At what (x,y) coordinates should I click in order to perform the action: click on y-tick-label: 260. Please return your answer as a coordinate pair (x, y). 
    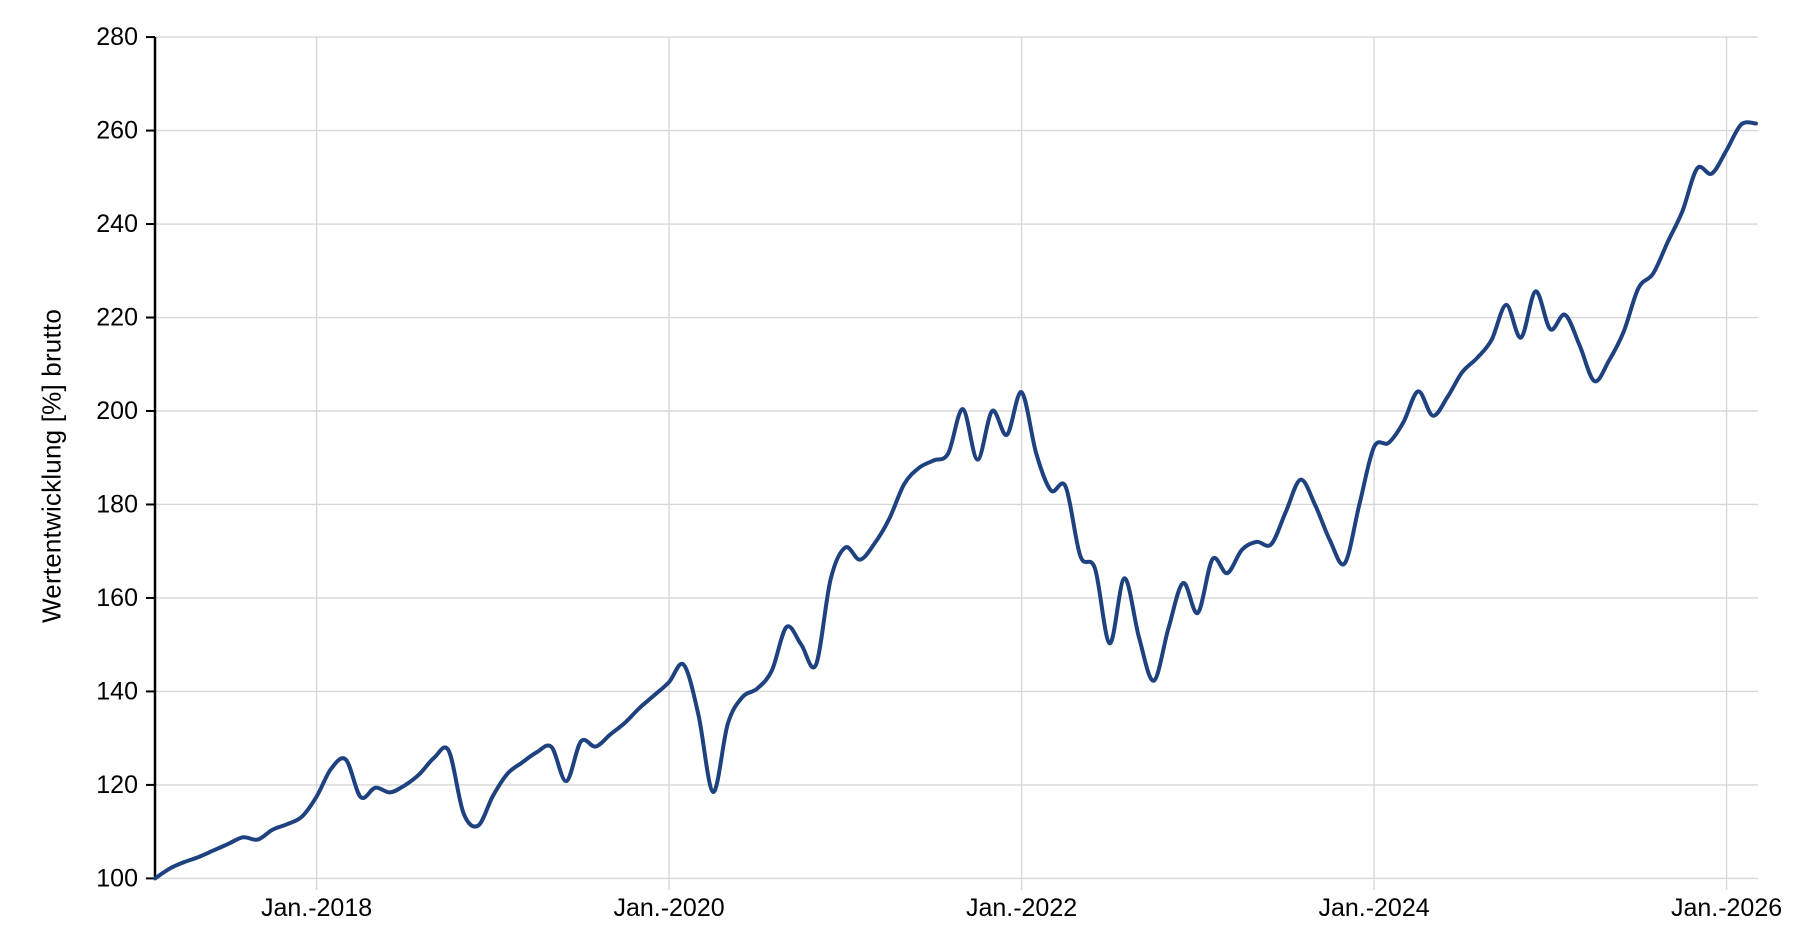
    Looking at the image, I should click on (117, 131).